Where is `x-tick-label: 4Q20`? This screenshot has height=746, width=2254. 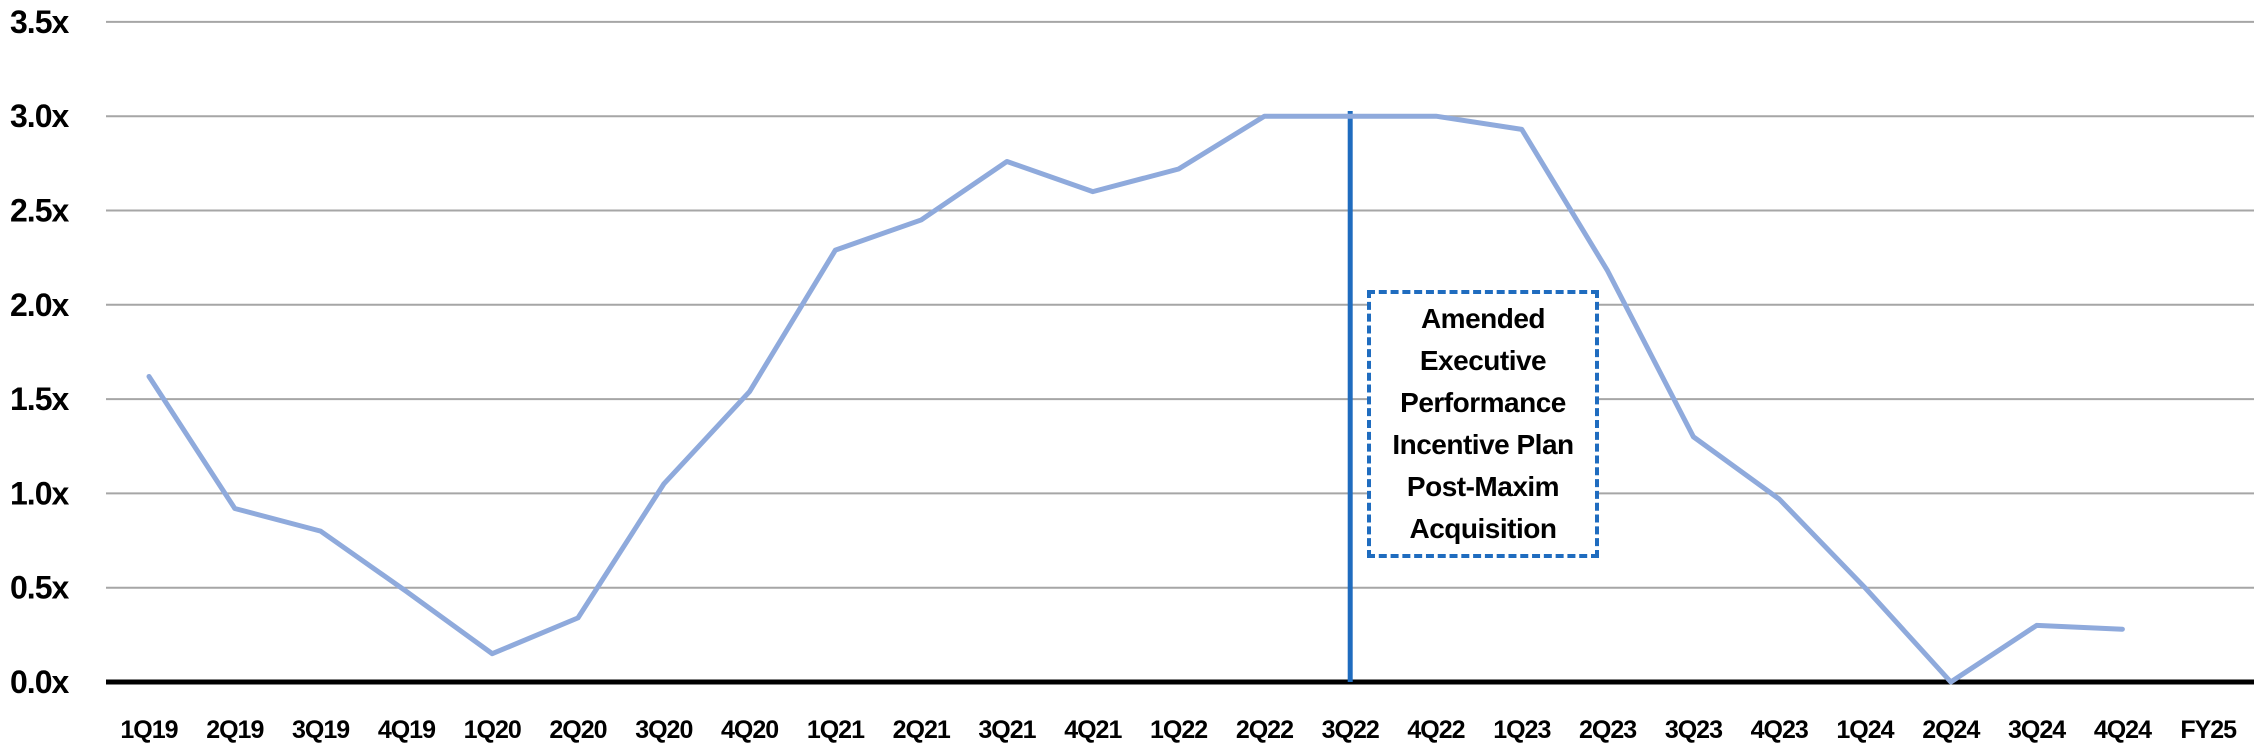
x-tick-label: 4Q20 is located at coordinates (749, 730).